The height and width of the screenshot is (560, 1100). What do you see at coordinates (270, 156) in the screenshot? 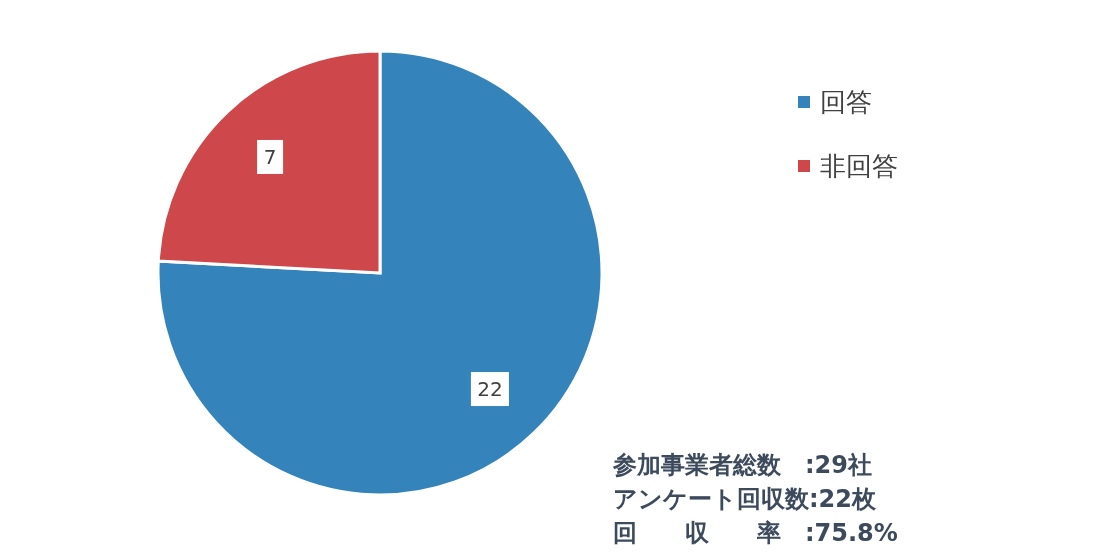
I see `data-label: 7` at bounding box center [270, 156].